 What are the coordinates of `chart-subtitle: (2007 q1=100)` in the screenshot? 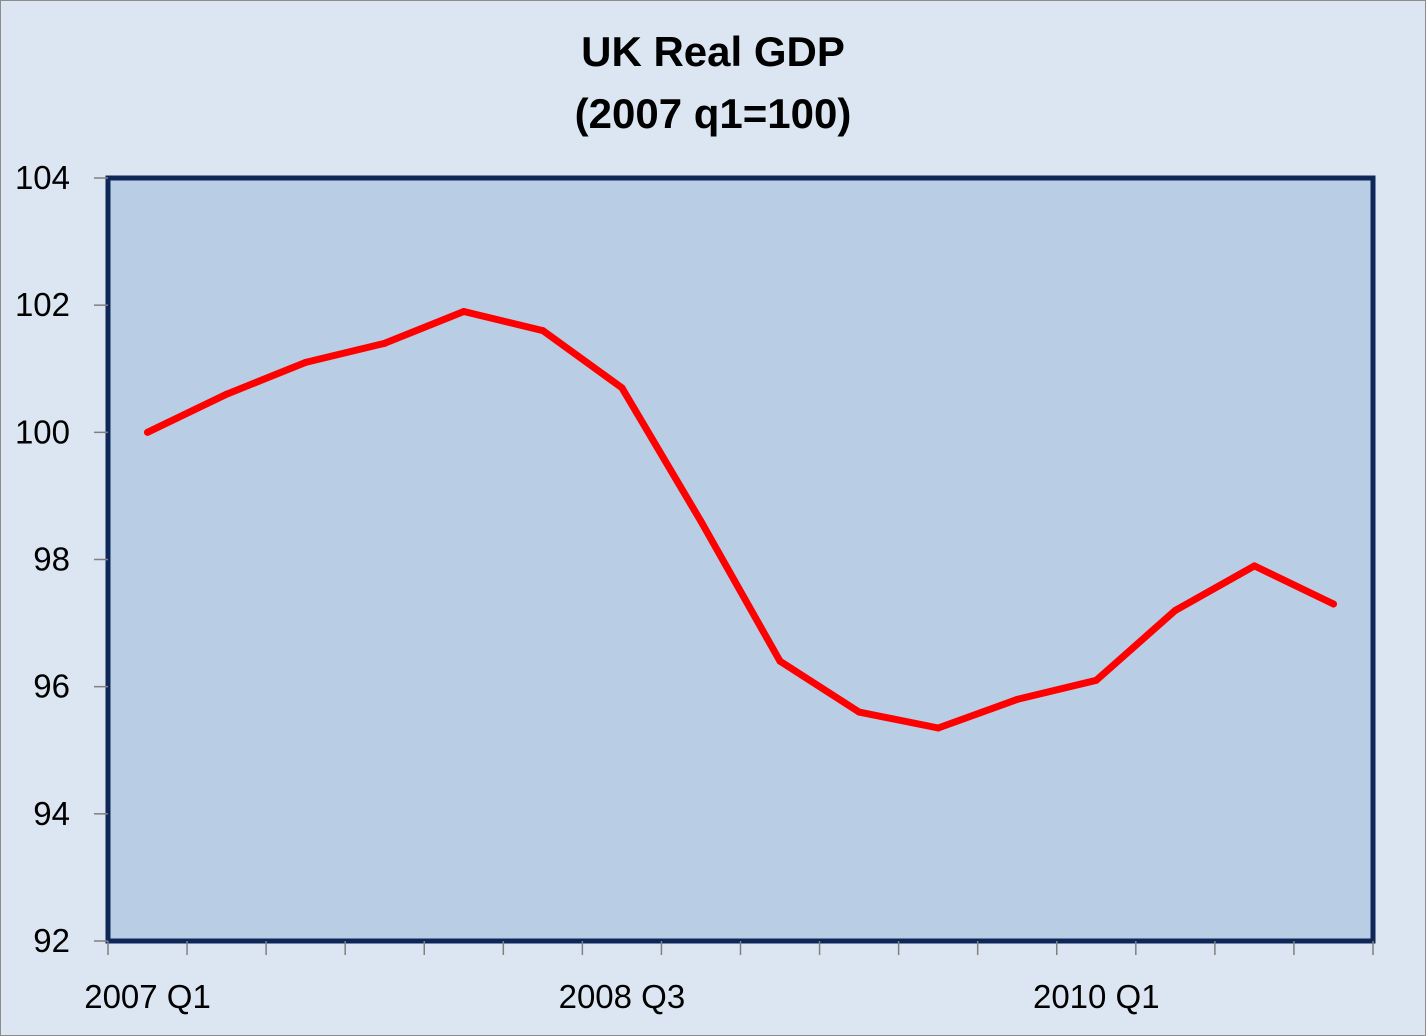 It's located at (713, 113).